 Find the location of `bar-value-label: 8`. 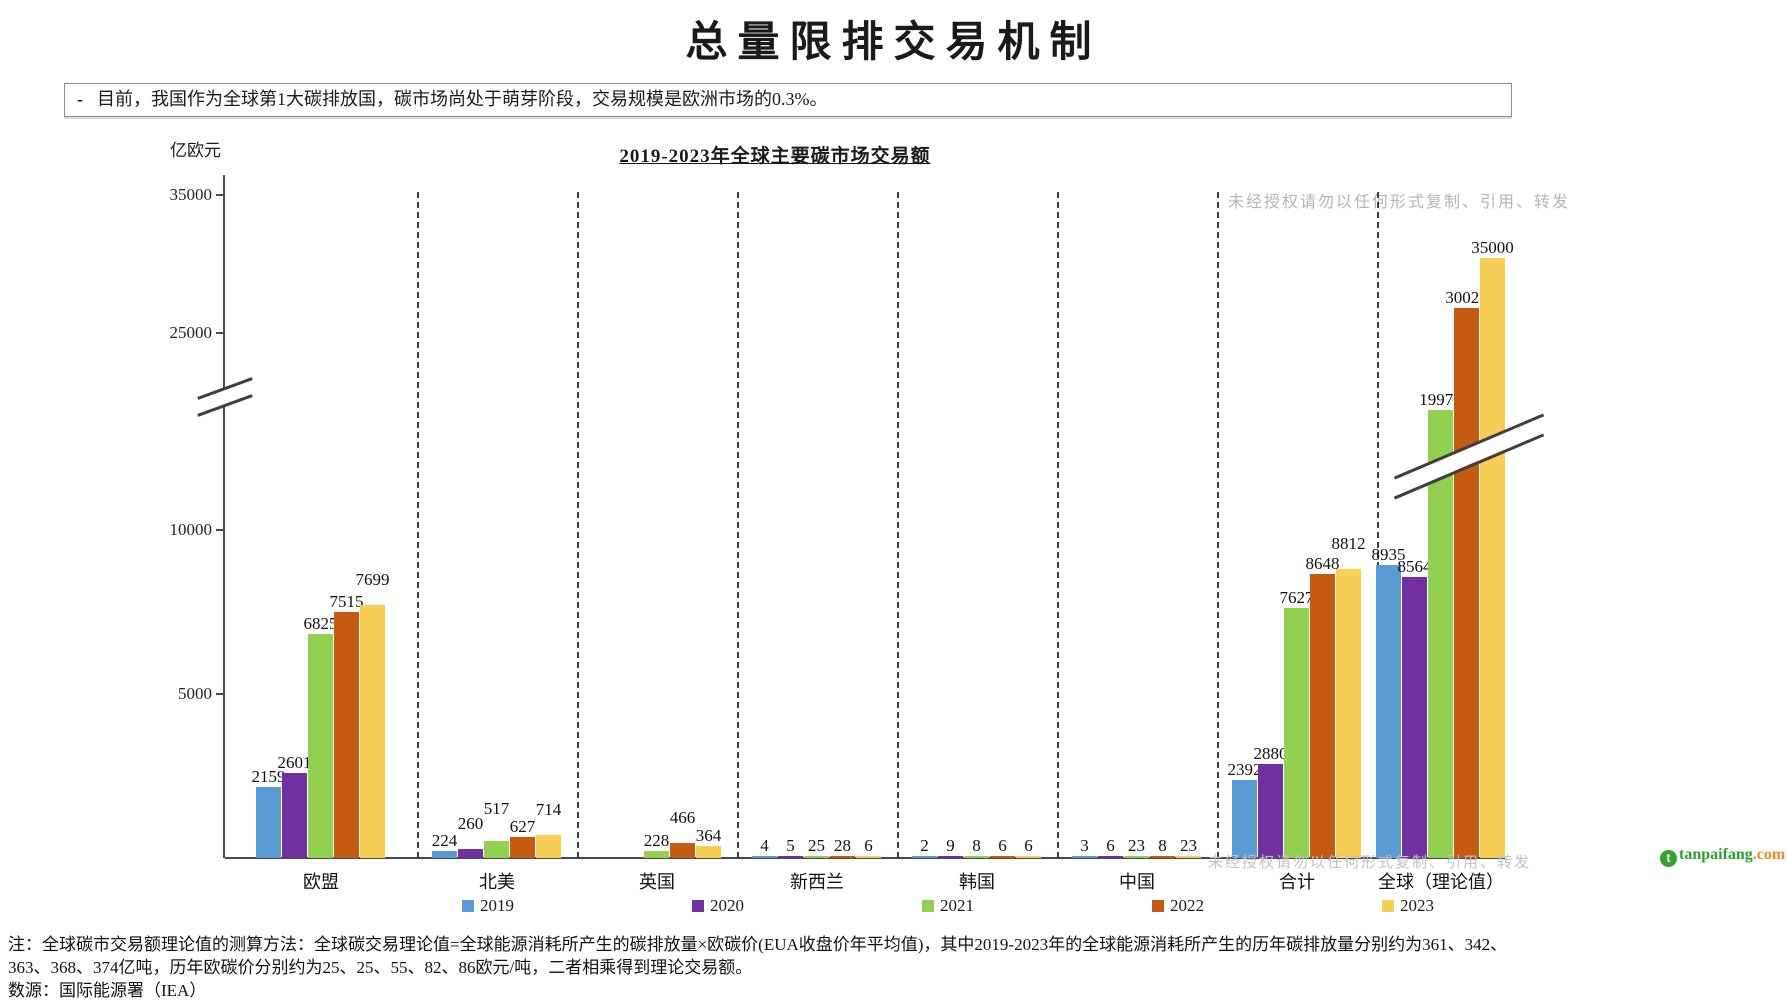

bar-value-label: 8 is located at coordinates (976, 845).